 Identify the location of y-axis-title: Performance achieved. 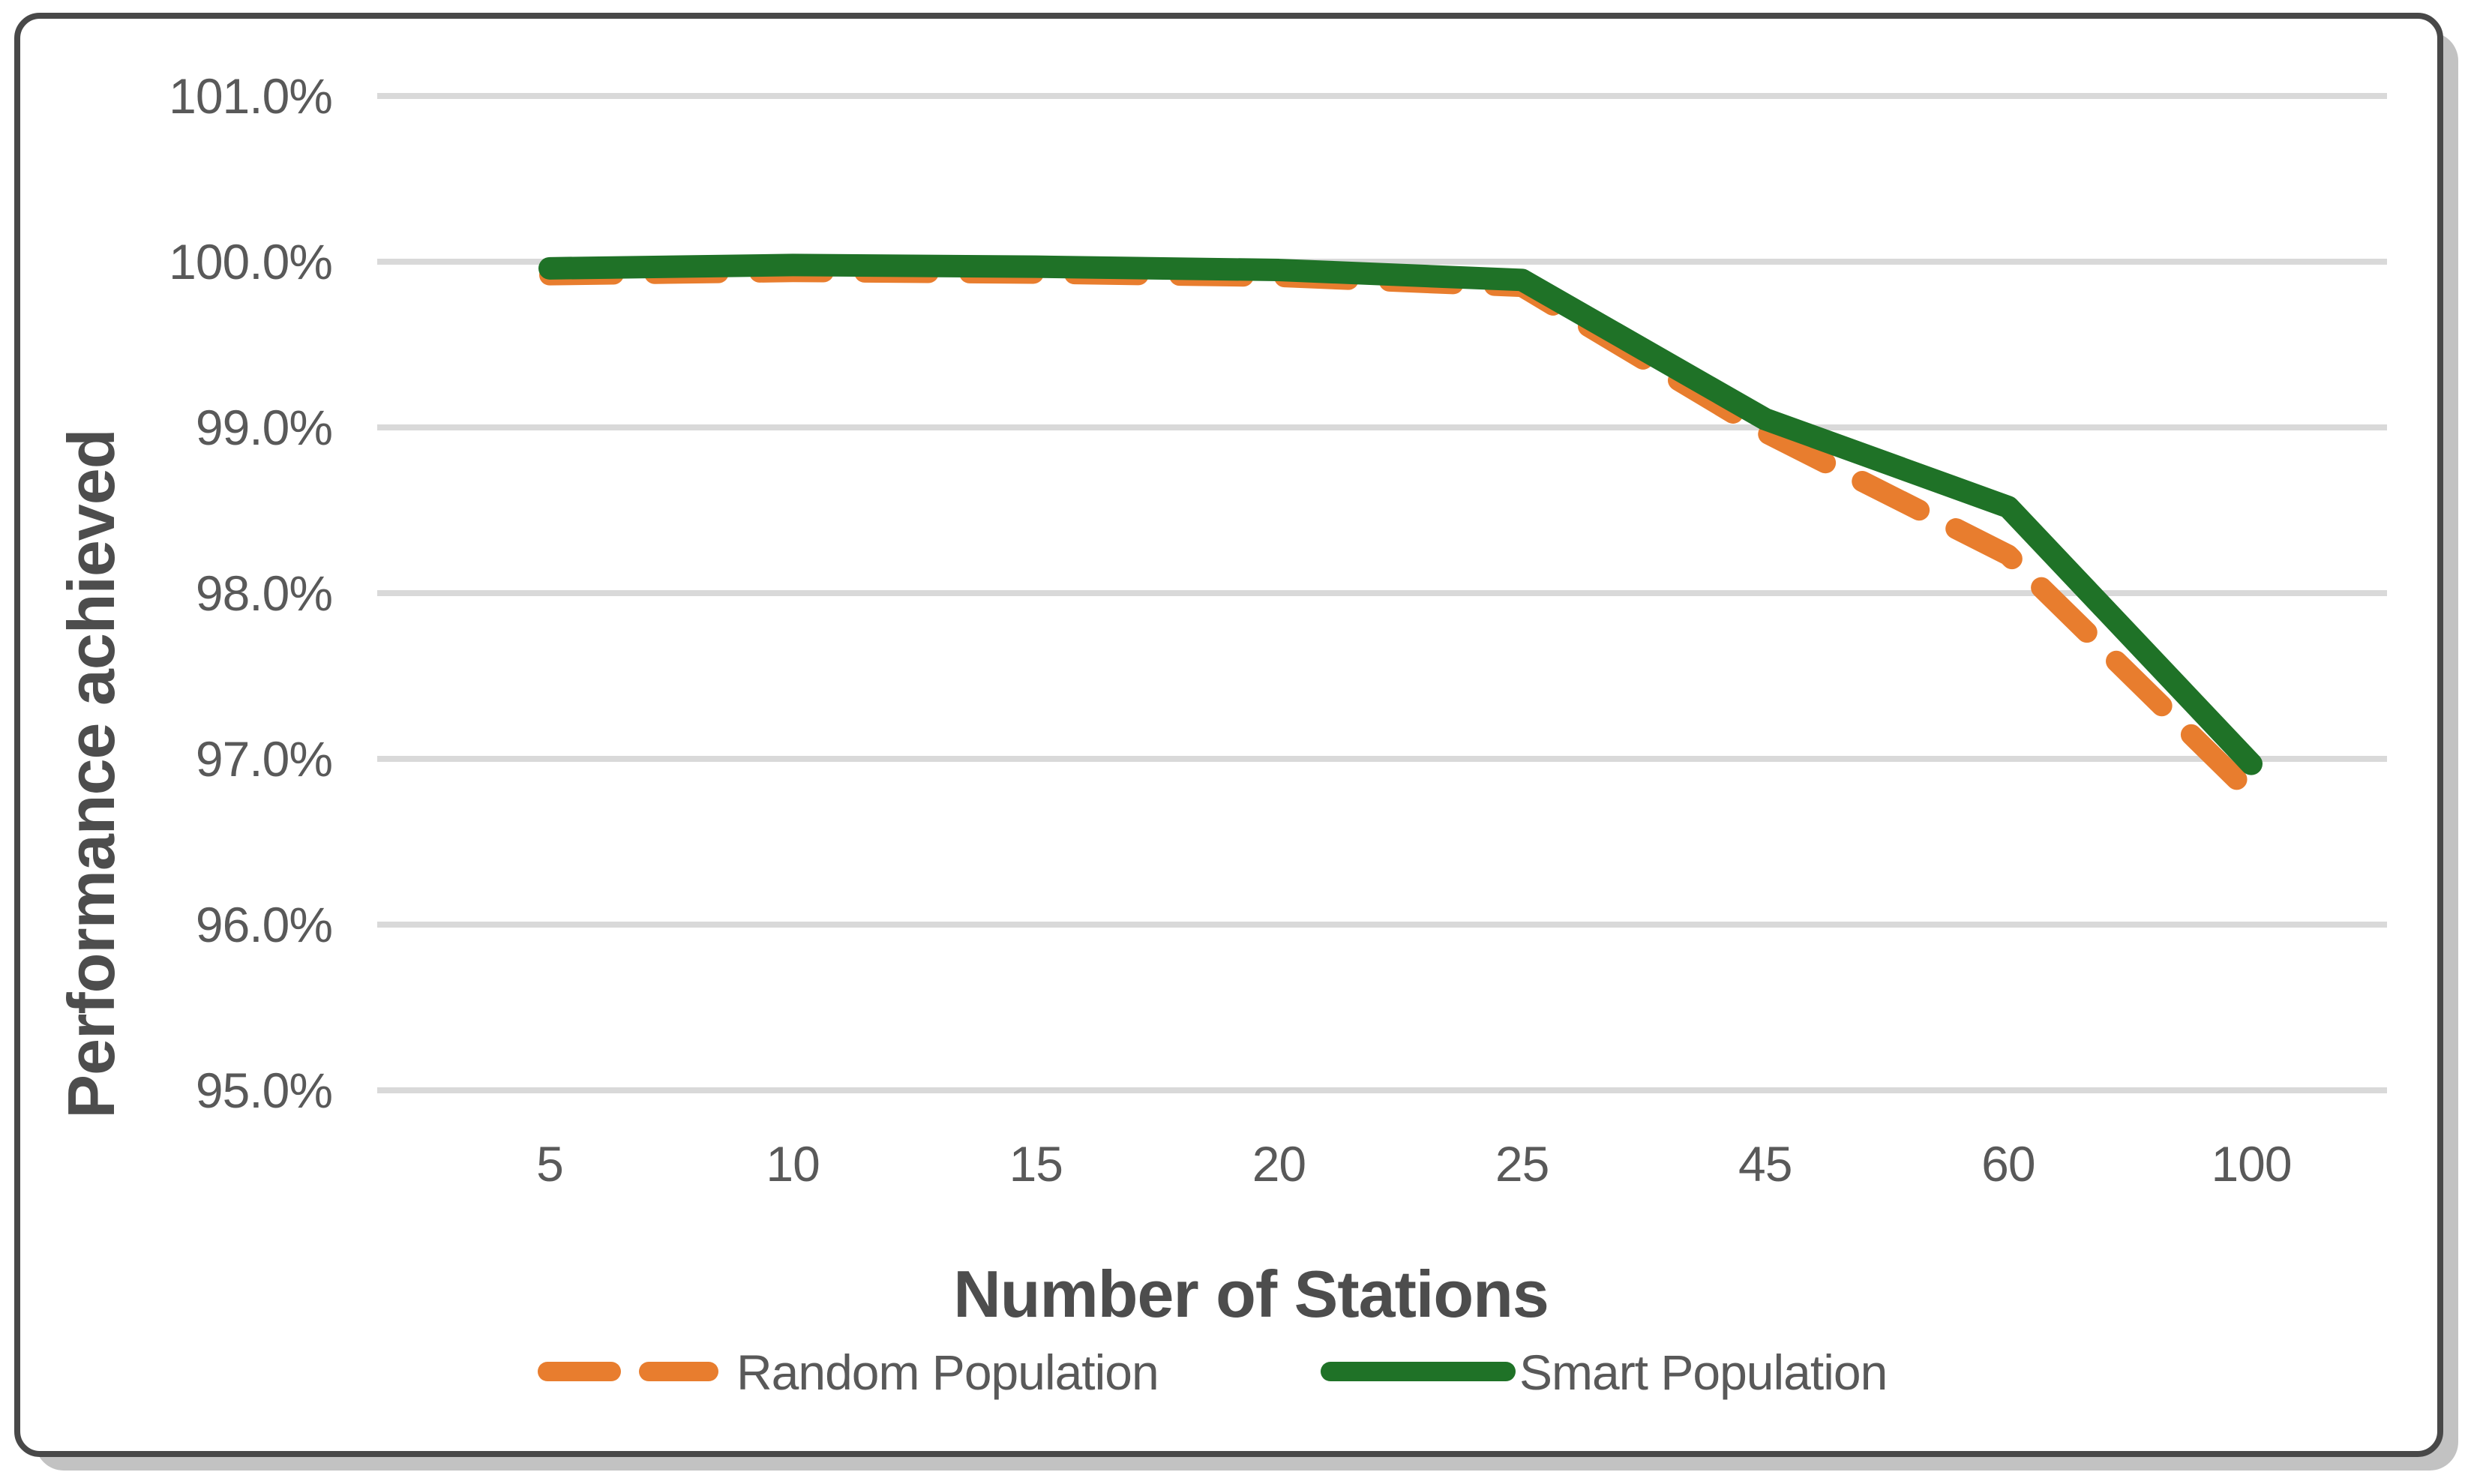
(91, 773).